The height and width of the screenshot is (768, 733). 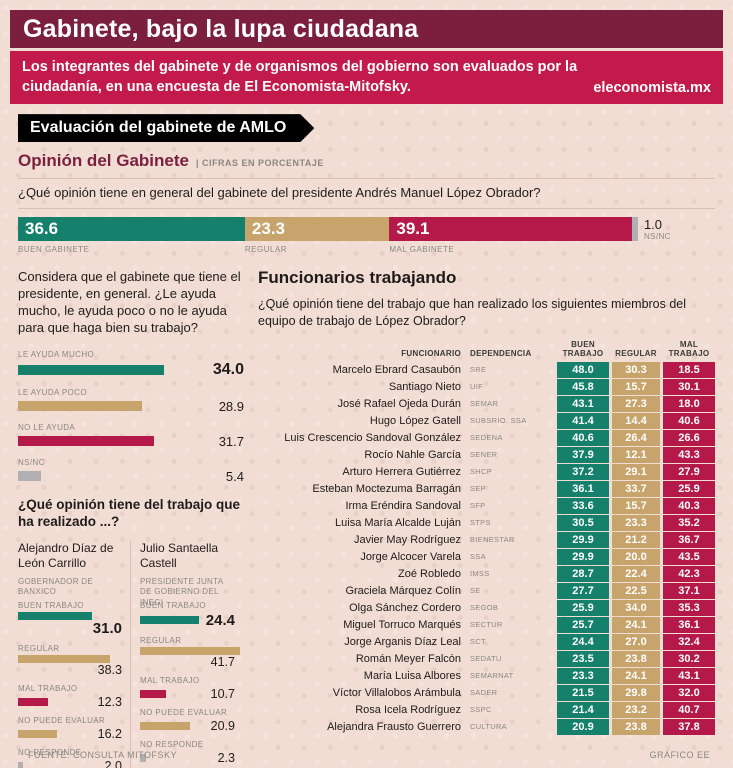 I want to click on segment-value: 39.1, so click(x=413, y=229).